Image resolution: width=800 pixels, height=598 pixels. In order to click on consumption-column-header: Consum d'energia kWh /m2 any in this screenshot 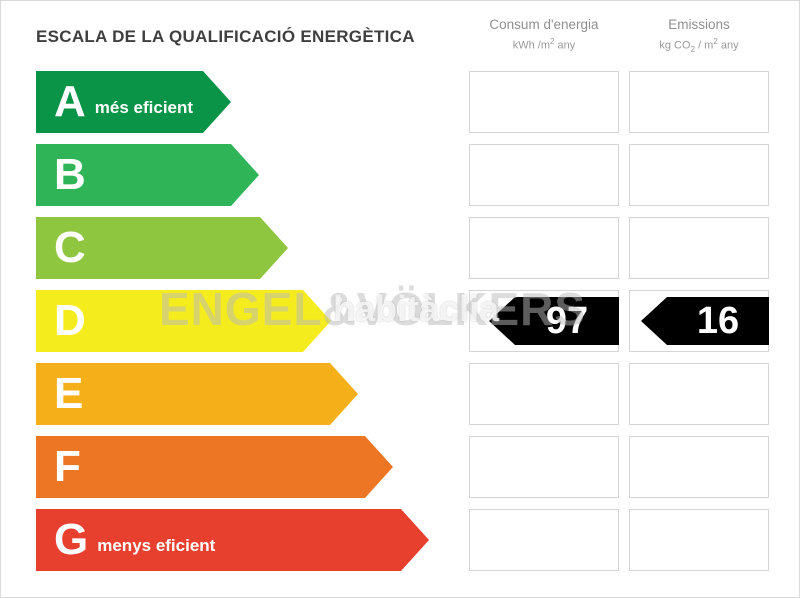, I will do `click(544, 34)`.